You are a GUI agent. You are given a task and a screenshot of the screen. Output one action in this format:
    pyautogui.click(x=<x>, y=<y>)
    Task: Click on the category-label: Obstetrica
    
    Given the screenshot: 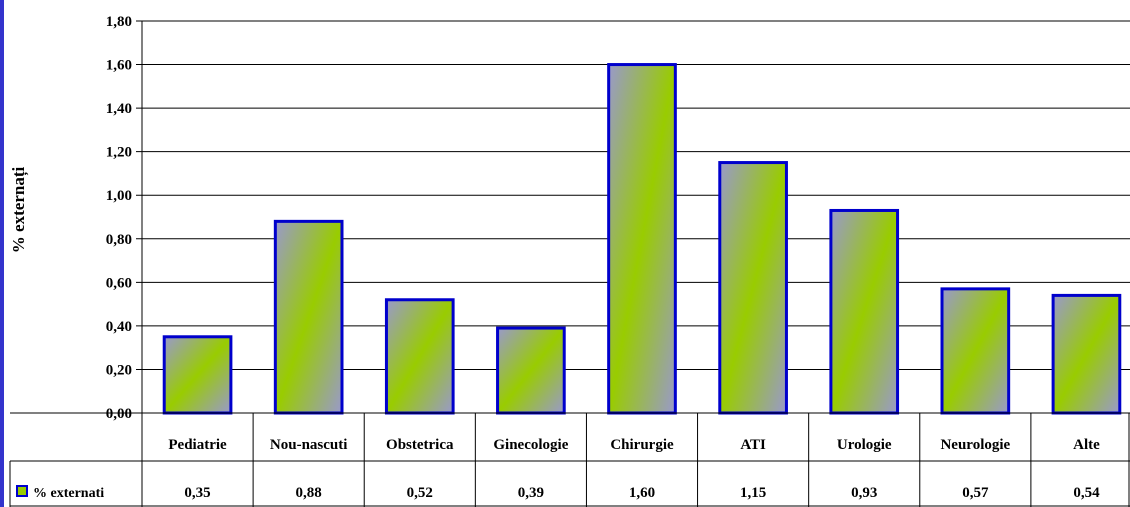 What is the action you would take?
    pyautogui.click(x=420, y=445)
    